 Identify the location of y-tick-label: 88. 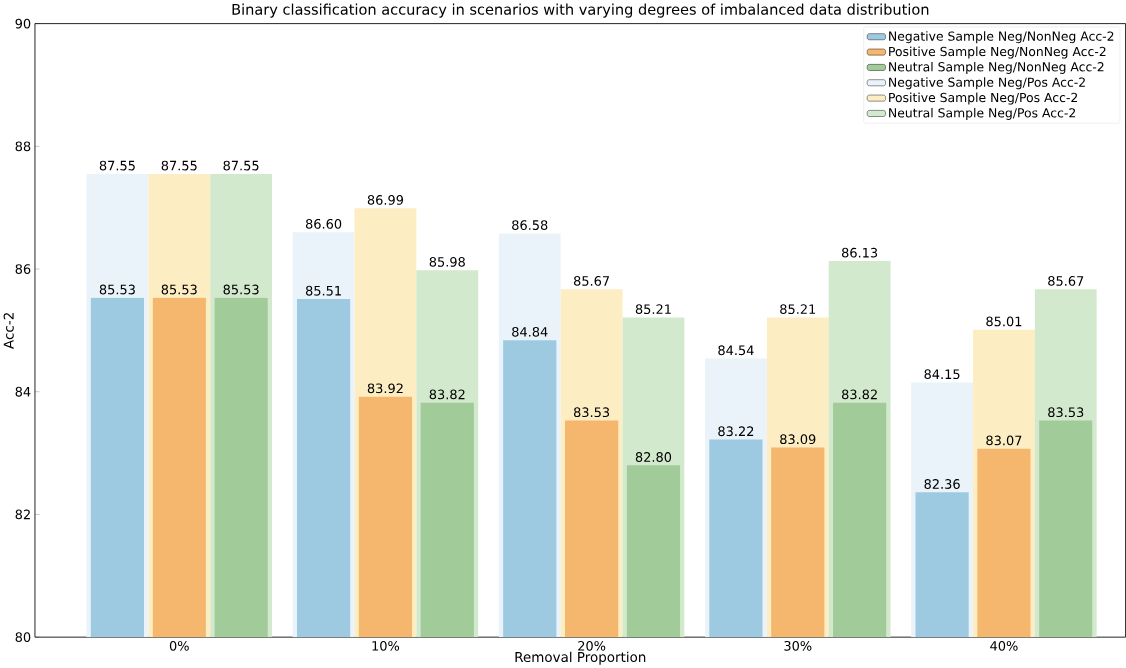
(23, 146).